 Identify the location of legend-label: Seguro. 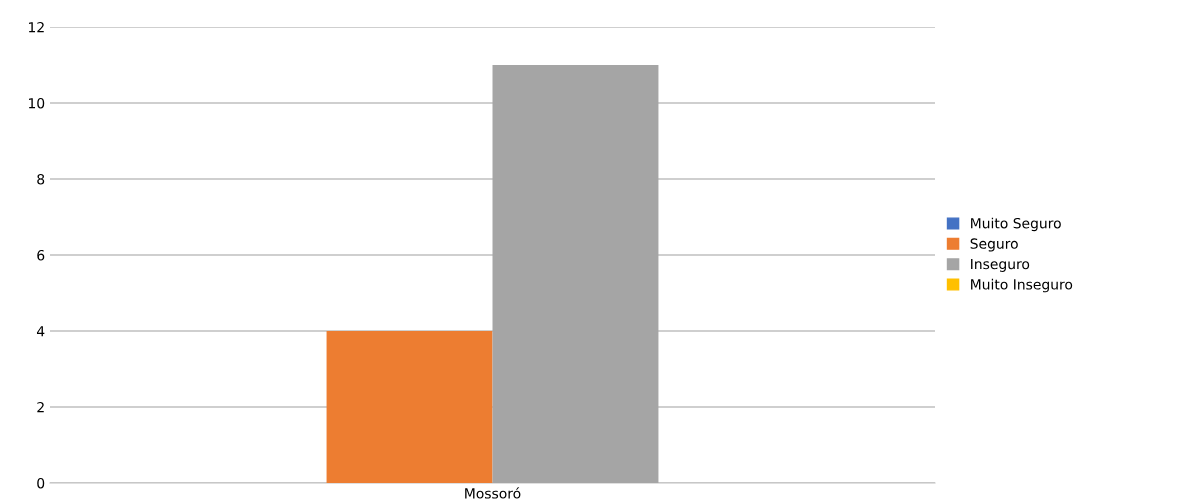
(994, 245).